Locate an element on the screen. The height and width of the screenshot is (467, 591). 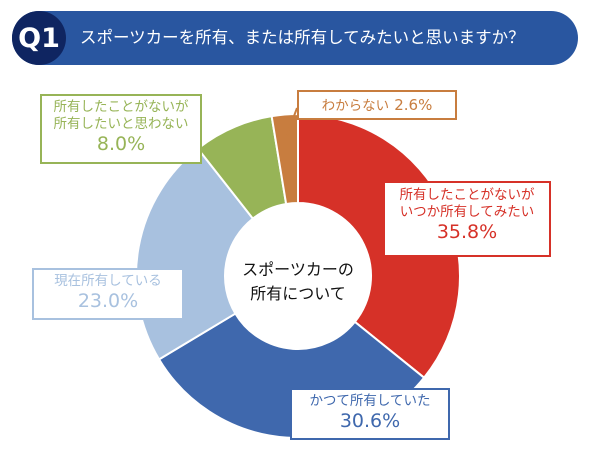
question-text: スポーツカーを所有、または所有してみたいと思いますか？ is located at coordinates (302, 37).